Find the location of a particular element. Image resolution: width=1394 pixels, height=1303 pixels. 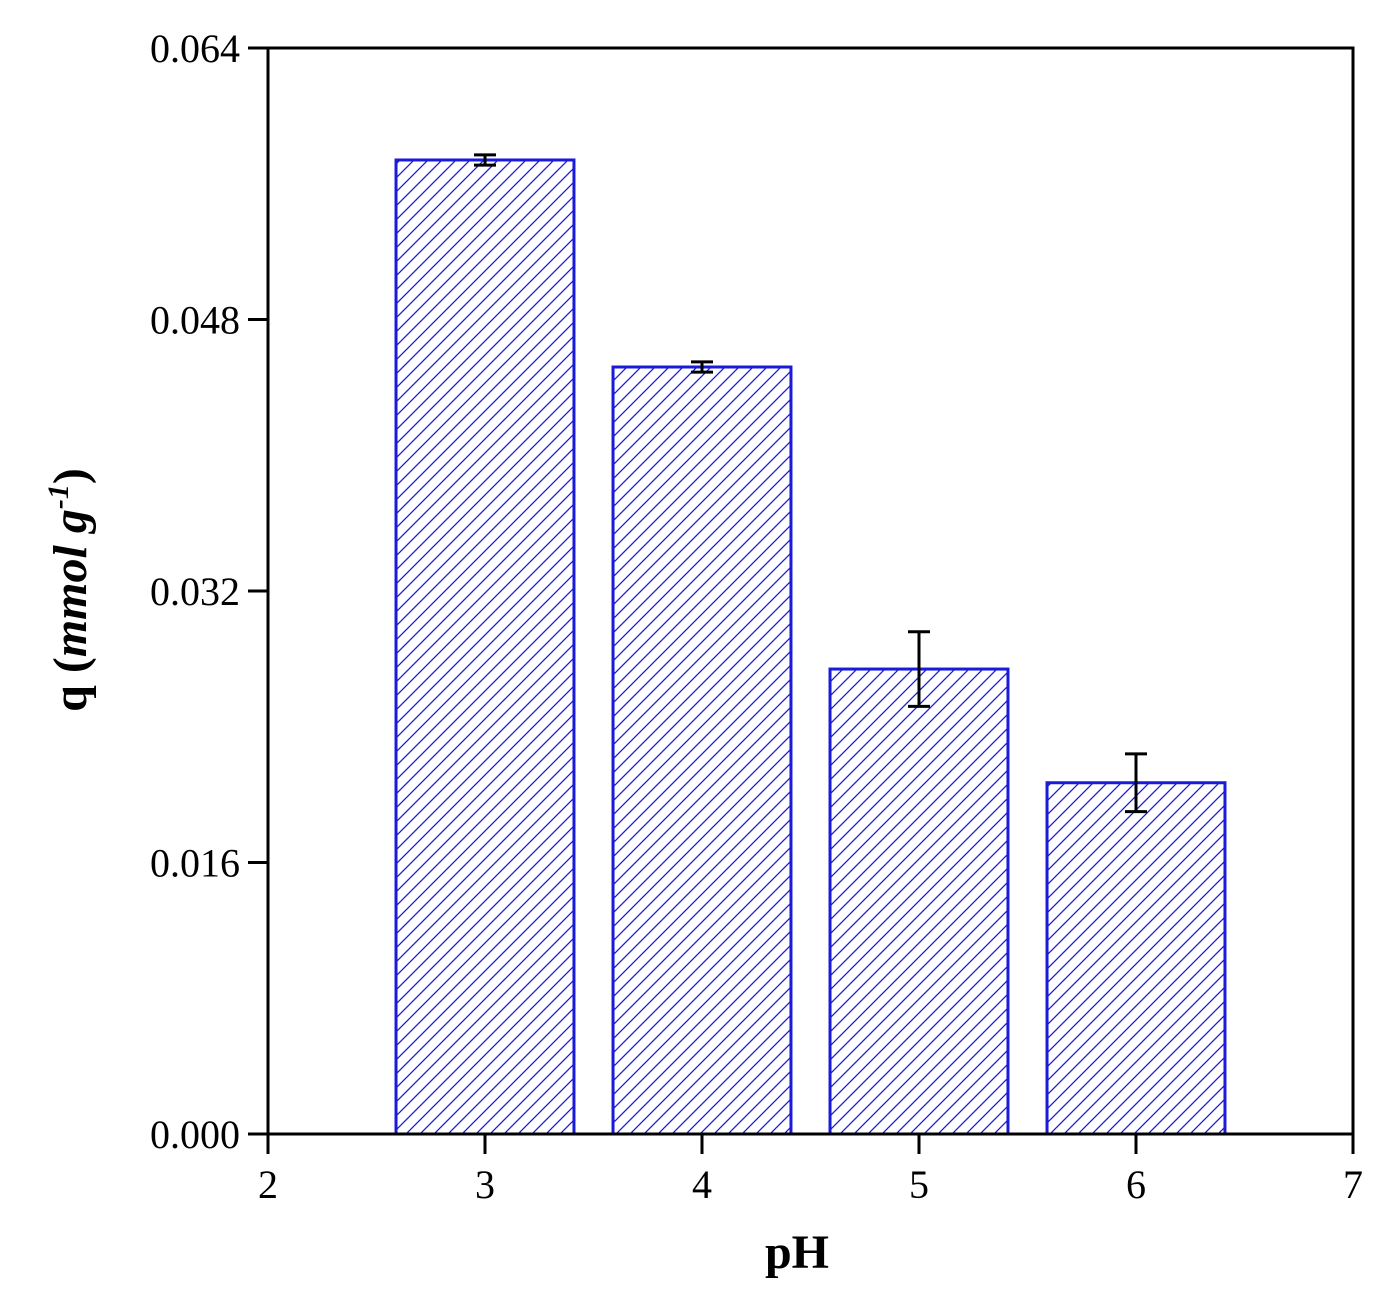

y-axis-title: q (mmol g-1) is located at coordinates (69, 590).